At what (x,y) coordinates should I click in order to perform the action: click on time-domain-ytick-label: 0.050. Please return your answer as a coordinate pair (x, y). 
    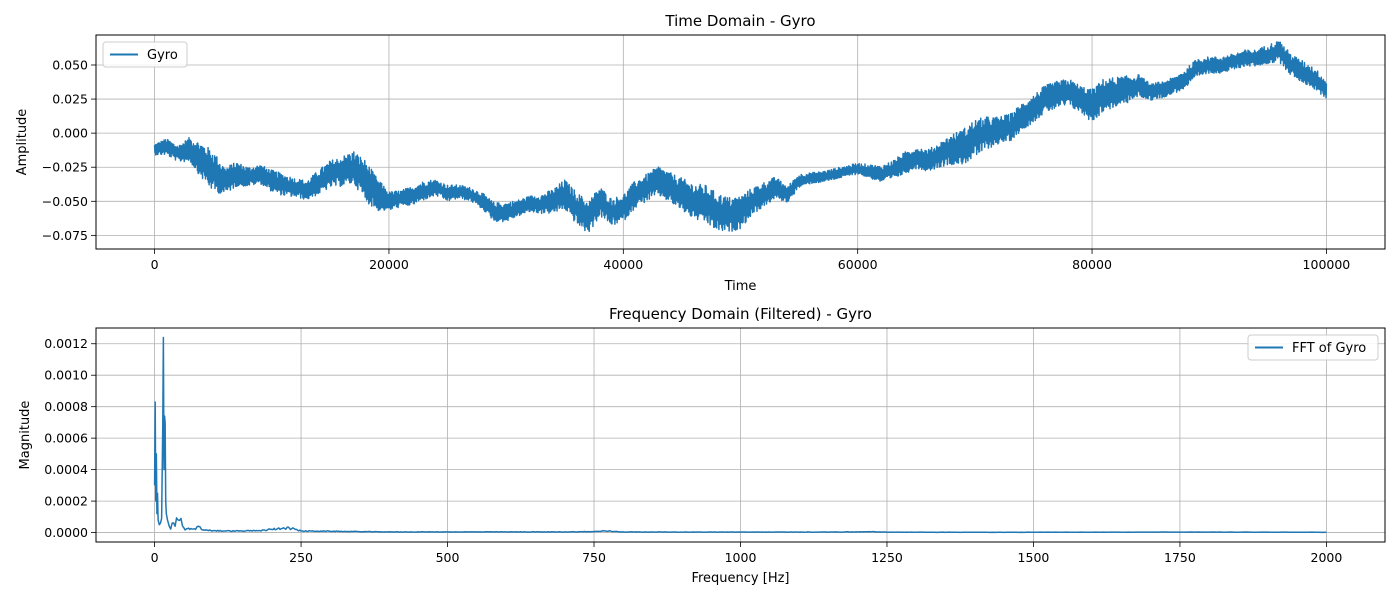
    Looking at the image, I should click on (70, 64).